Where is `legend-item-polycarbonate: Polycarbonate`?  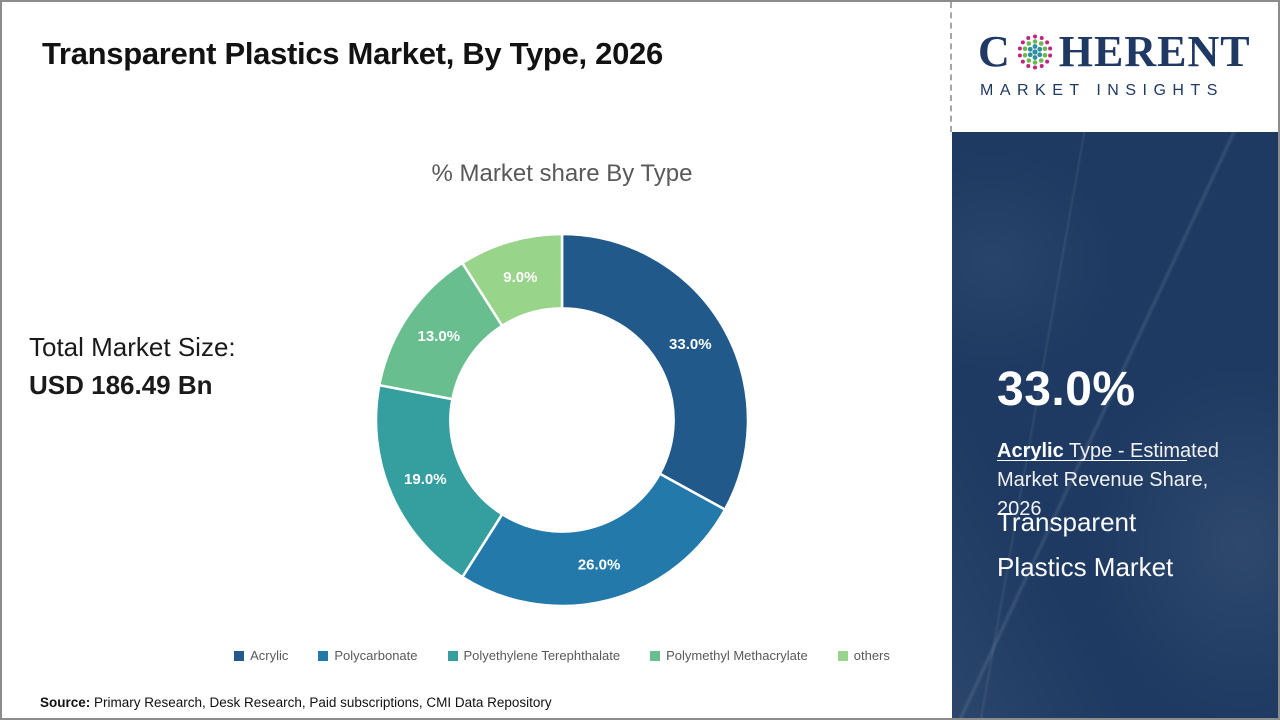
legend-item-polycarbonate: Polycarbonate is located at coordinates (368, 655).